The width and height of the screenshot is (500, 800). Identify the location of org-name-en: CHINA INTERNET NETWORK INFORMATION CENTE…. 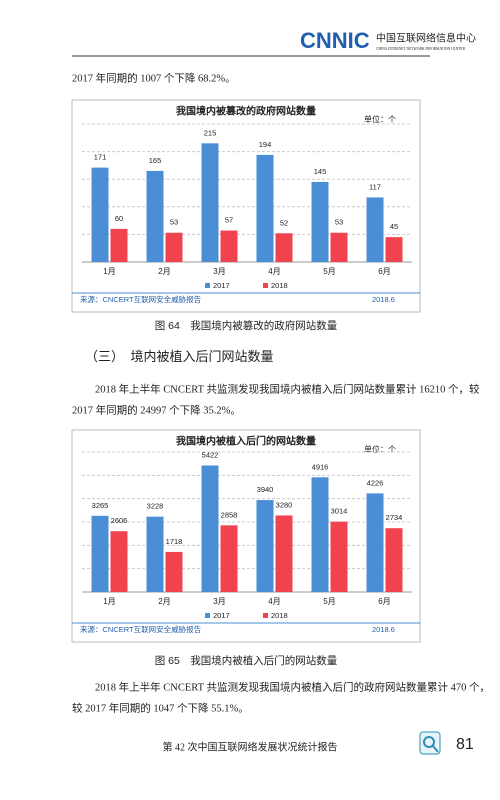
(421, 49).